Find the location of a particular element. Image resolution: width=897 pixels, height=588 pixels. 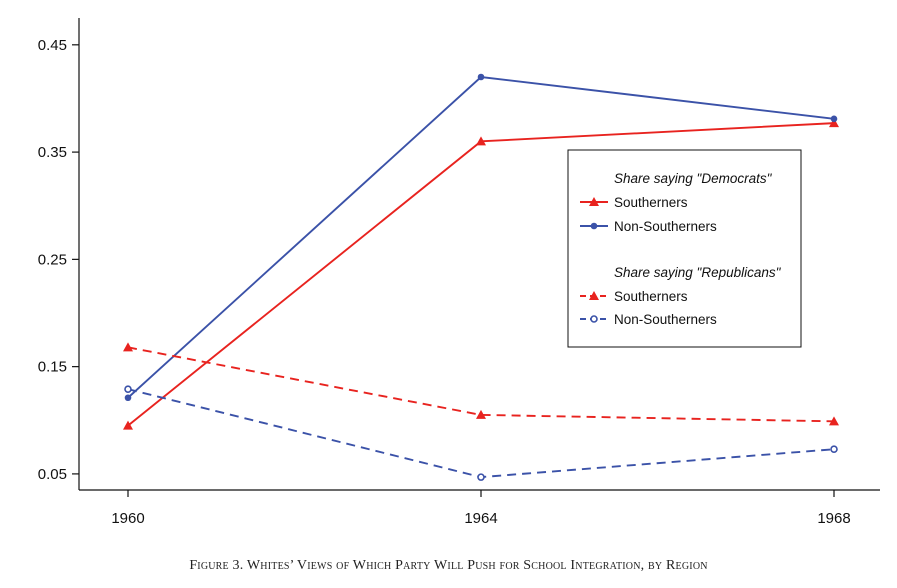

legend-label-3: Non-Southerners is located at coordinates (665, 319).